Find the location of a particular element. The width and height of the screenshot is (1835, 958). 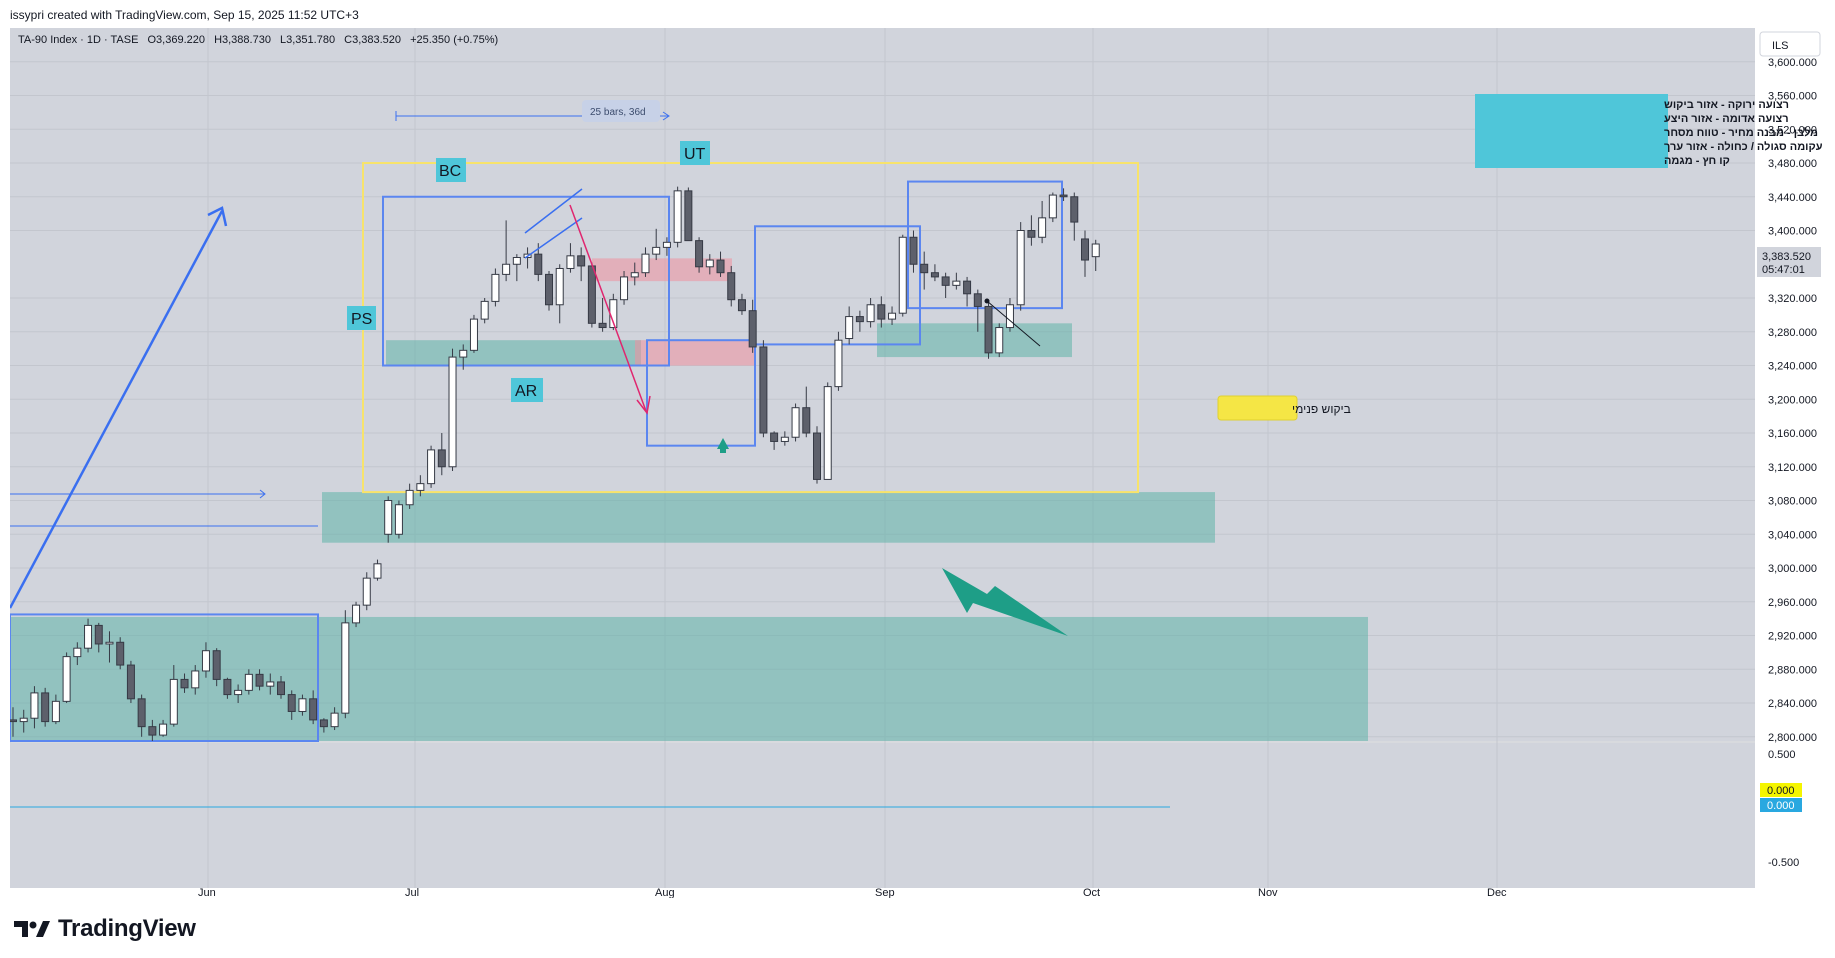

trend-arrow-head is located at coordinates (217, 216).